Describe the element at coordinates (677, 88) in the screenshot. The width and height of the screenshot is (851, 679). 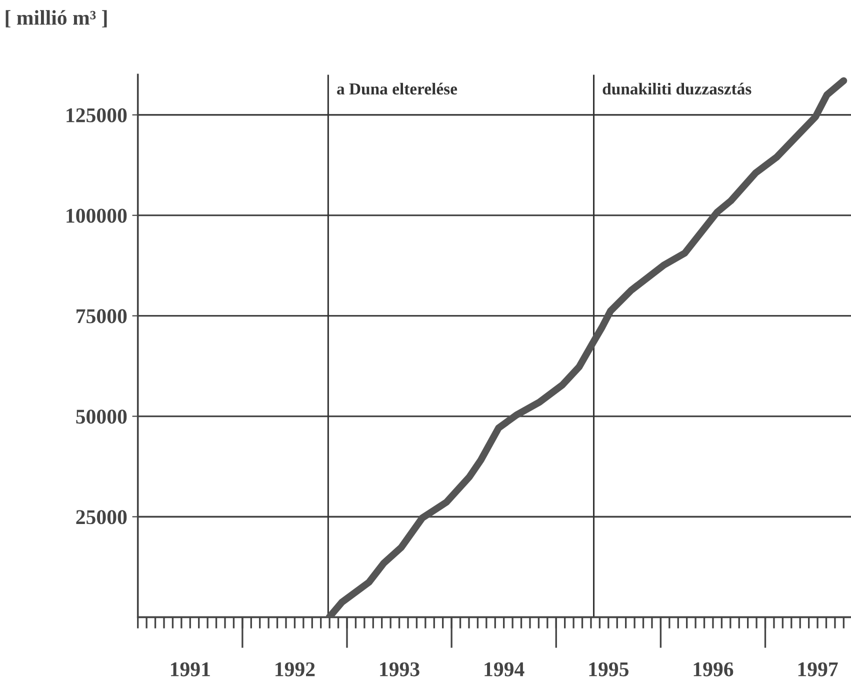
I see `ref-line-label: dunakiliti duzzasztás` at that location.